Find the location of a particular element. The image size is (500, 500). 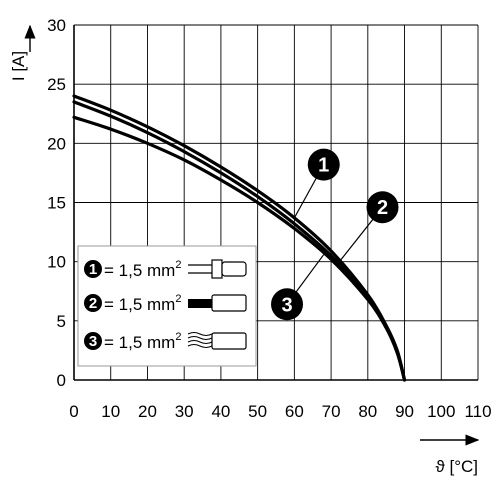

legend-item-2: 2 = 1,5 mm2 is located at coordinates (165, 303).